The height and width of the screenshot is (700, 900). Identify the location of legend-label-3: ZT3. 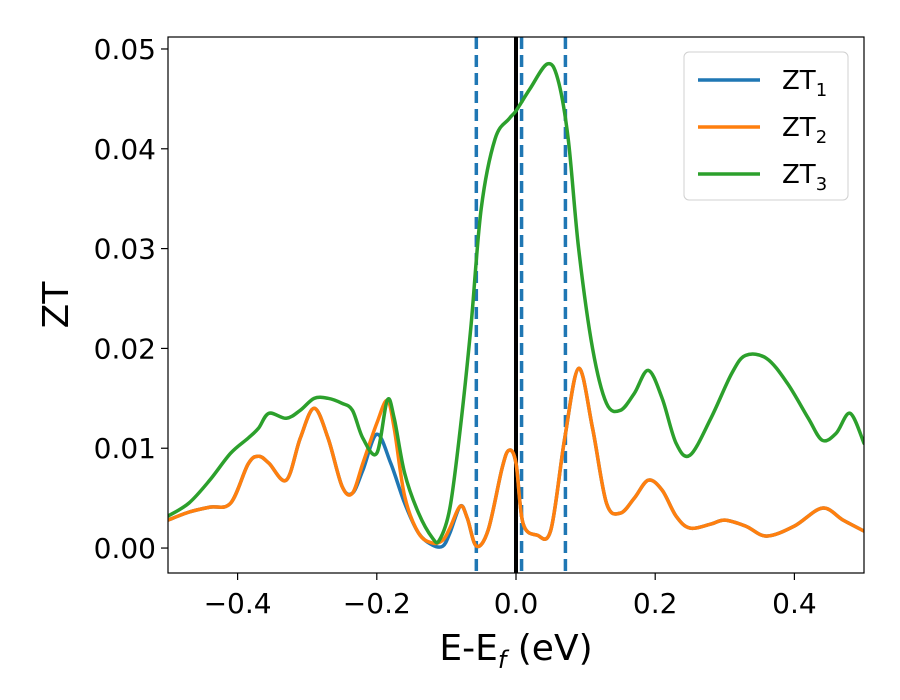
(804, 177).